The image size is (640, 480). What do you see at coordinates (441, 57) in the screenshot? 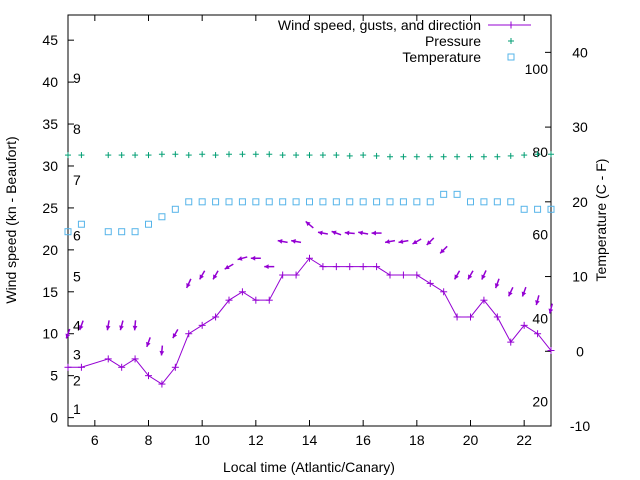
I see `legend-label: Temperature` at bounding box center [441, 57].